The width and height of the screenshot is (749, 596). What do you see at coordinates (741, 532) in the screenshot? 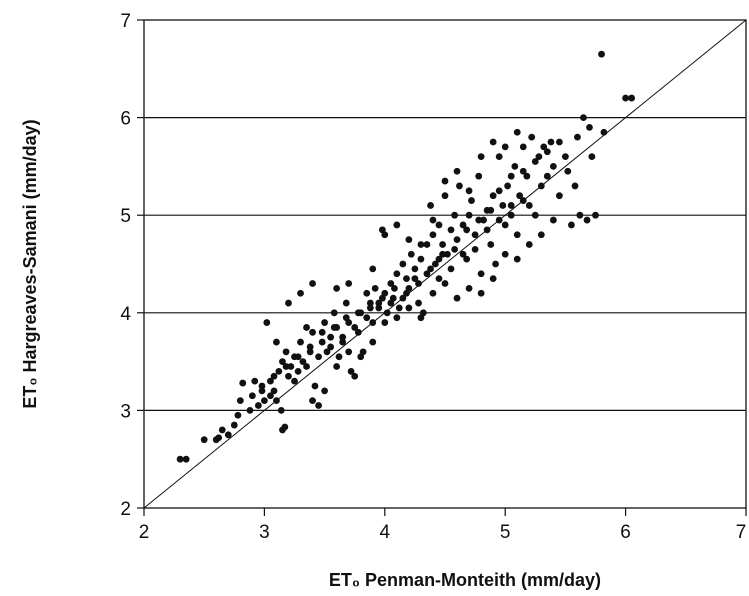
I see `x-tick-label: 7` at bounding box center [741, 532].